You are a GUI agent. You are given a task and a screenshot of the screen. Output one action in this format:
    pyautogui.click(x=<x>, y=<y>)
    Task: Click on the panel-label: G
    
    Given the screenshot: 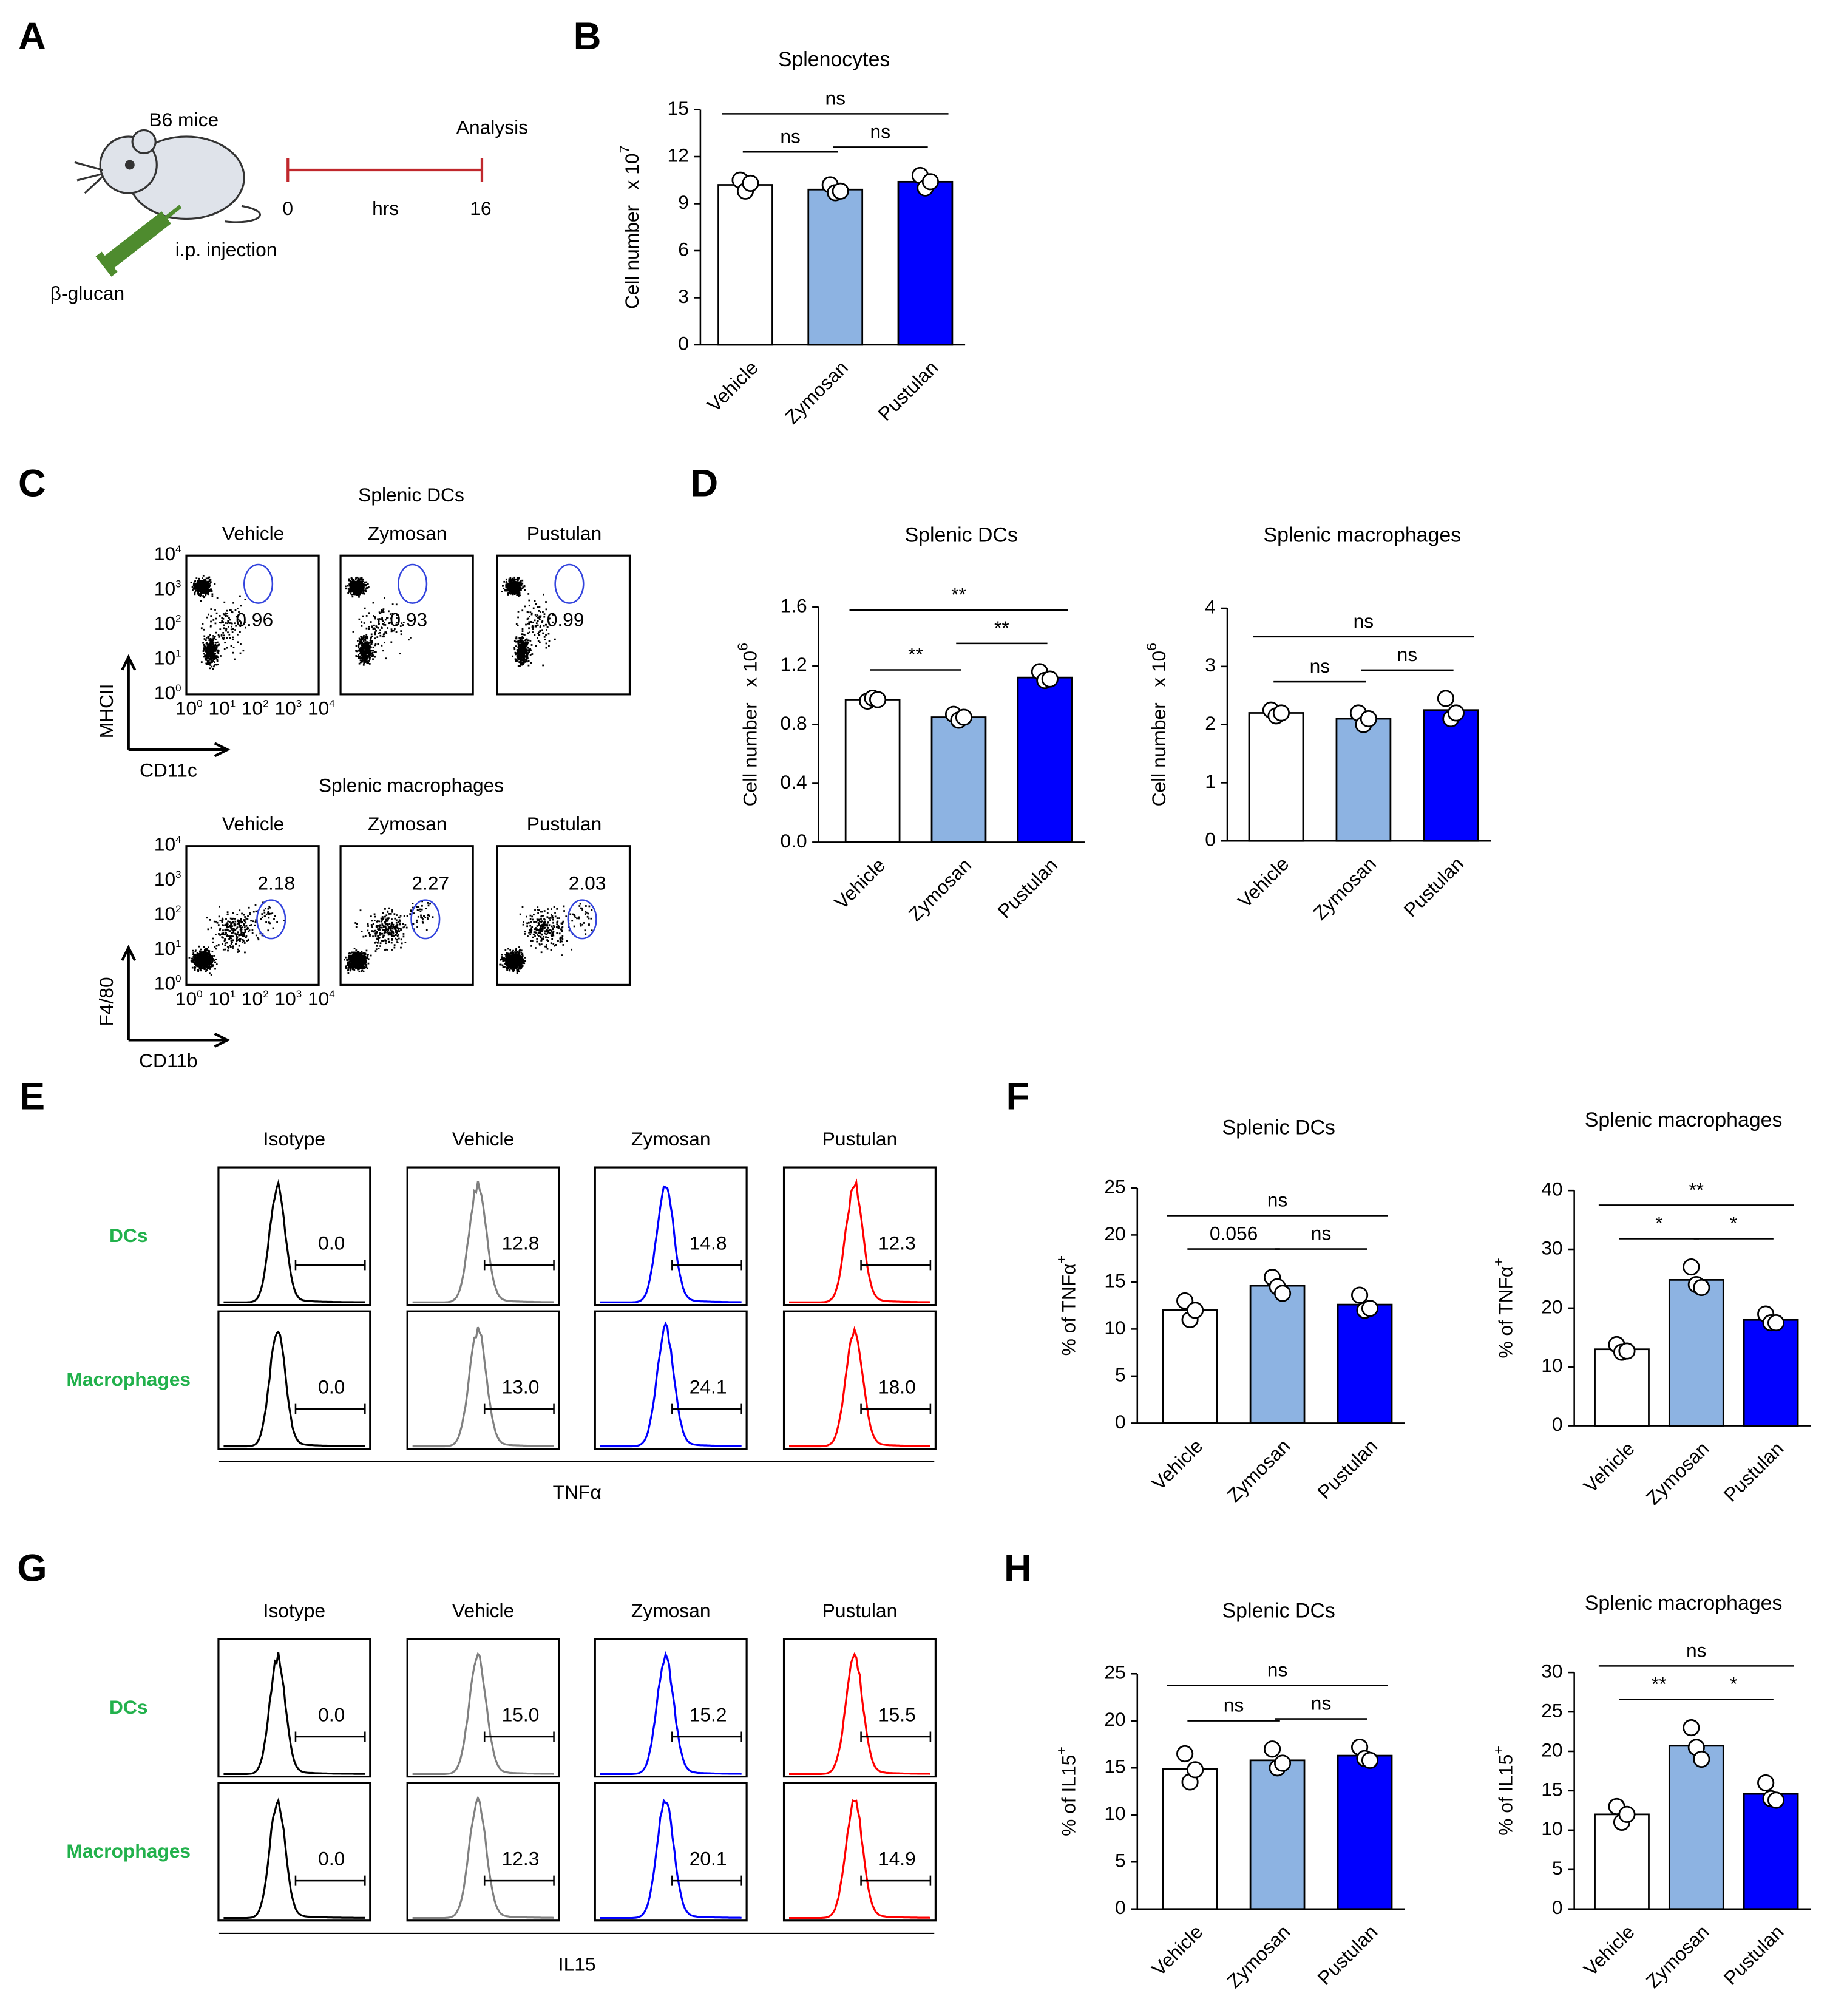 What is the action you would take?
    pyautogui.click(x=32, y=1568)
    